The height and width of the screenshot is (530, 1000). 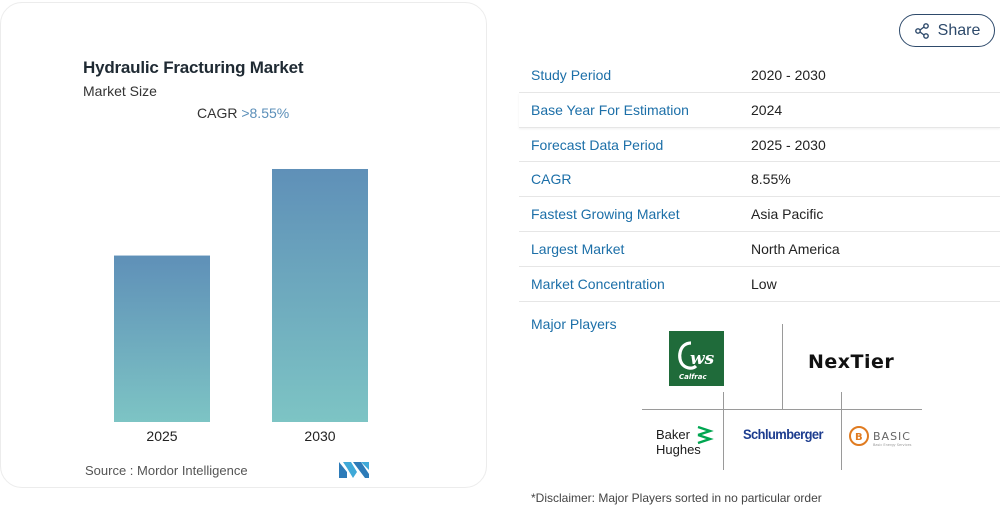 I want to click on info-row-largest-market: Largest Market North America, so click(x=759, y=249).